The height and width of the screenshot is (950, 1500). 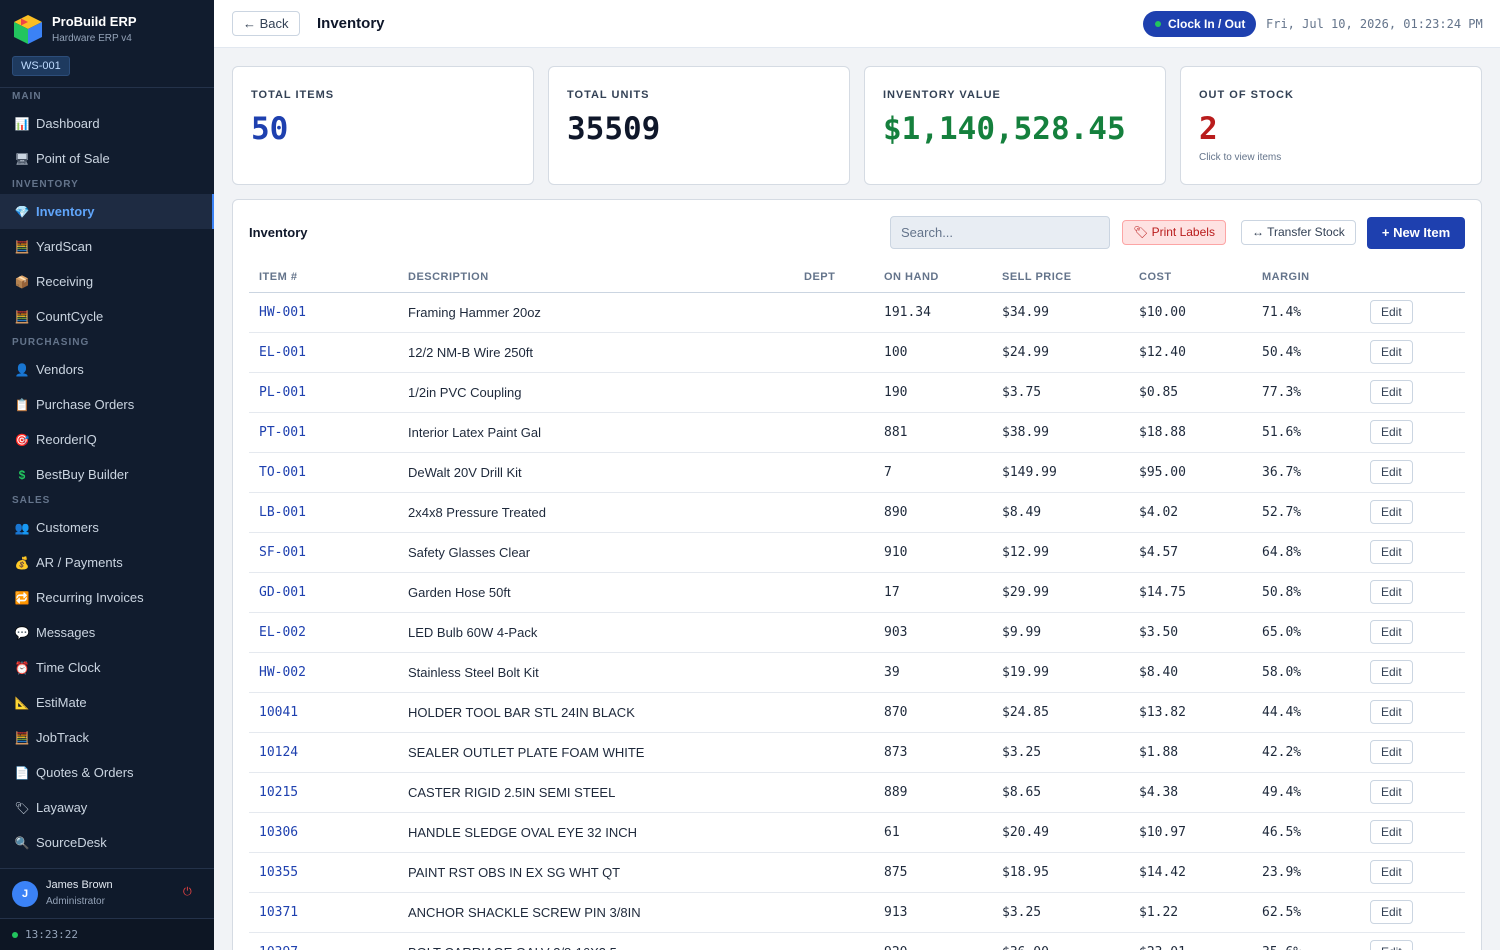 I want to click on sidebar-item-estimate: 📐 EstiMate, so click(x=107, y=702).